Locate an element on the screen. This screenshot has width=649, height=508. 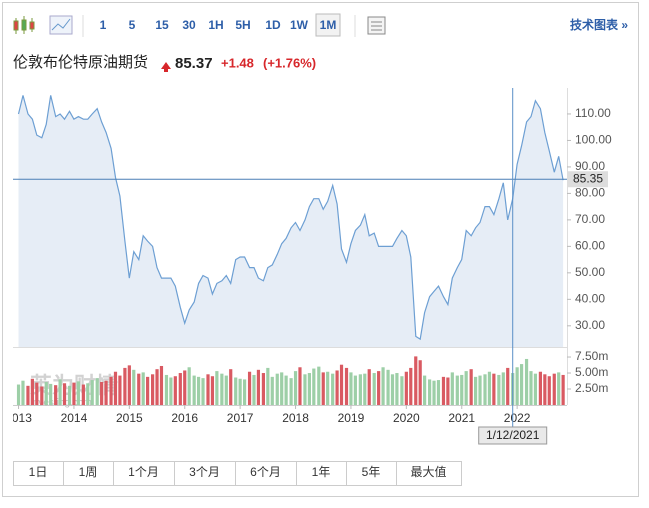
interval-button: 1M is located at coordinates (328, 25).